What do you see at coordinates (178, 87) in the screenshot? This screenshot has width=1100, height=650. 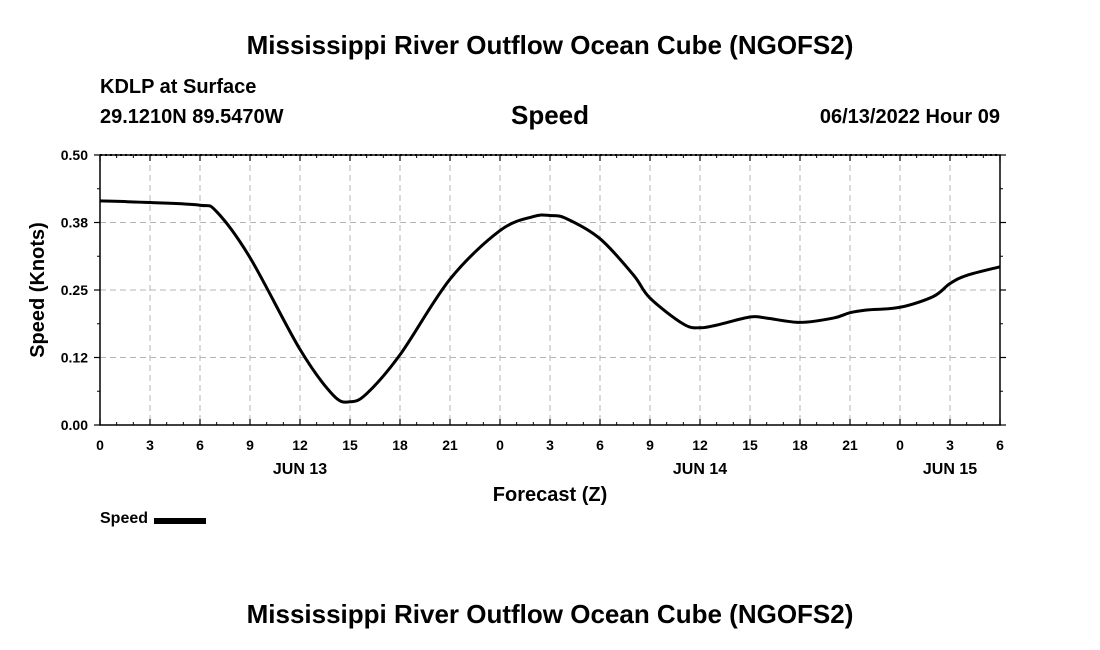 I see `station-label: KDLP at Surface` at bounding box center [178, 87].